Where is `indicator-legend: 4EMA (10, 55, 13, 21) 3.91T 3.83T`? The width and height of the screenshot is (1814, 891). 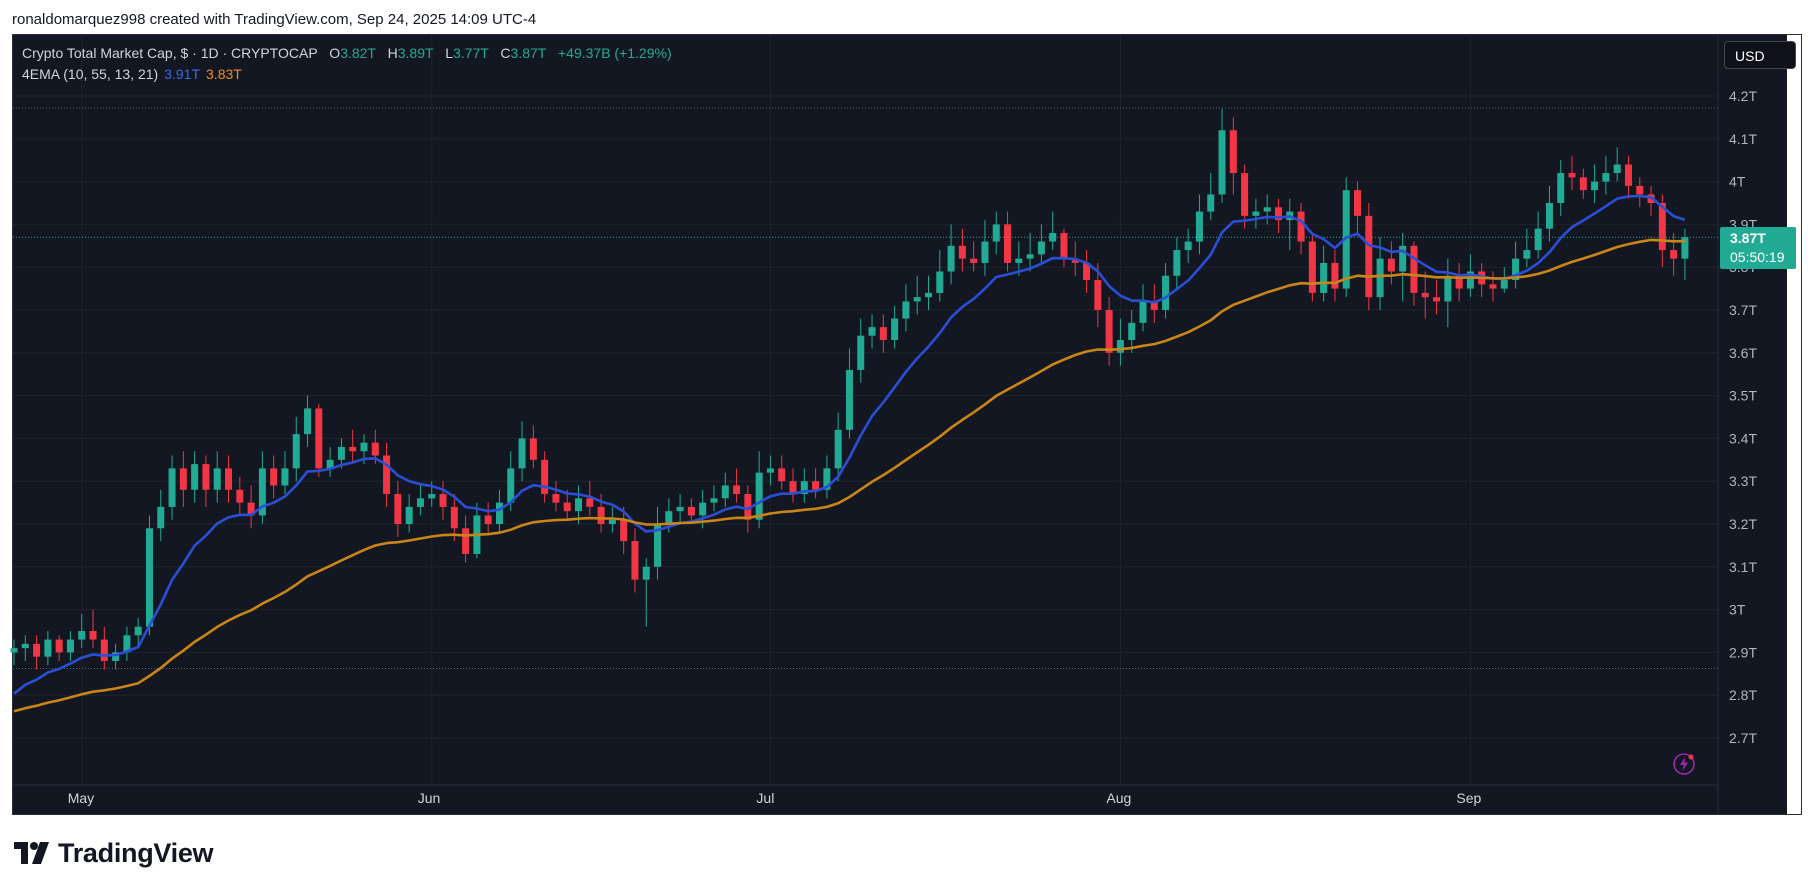 indicator-legend: 4EMA (10, 55, 13, 21) 3.91T 3.83T is located at coordinates (132, 74).